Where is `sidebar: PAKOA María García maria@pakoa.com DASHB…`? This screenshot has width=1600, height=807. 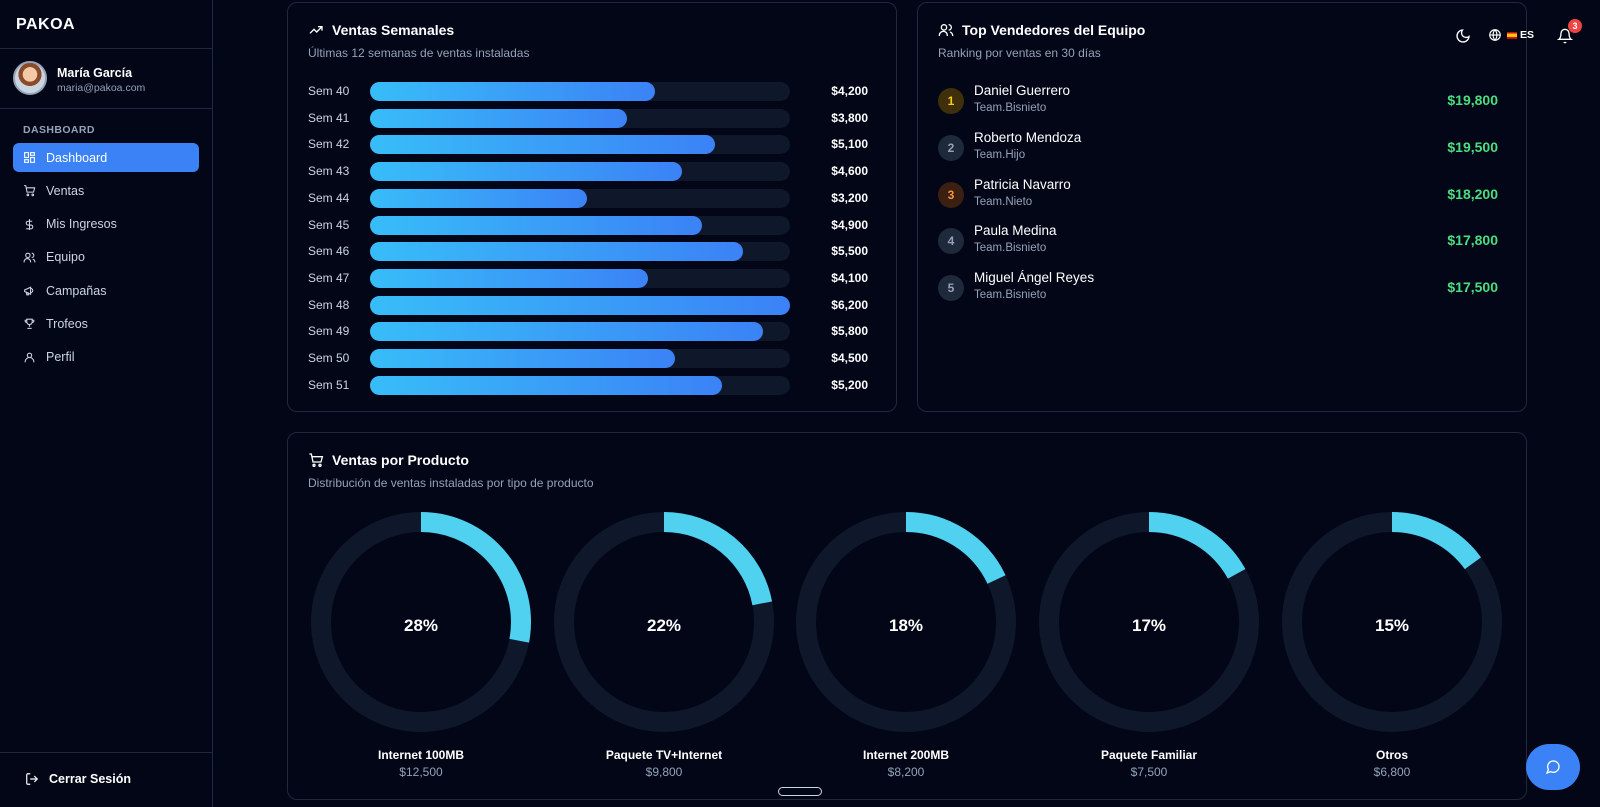
sidebar: PAKOA María García maria@pakoa.com DASHB… is located at coordinates (106, 403).